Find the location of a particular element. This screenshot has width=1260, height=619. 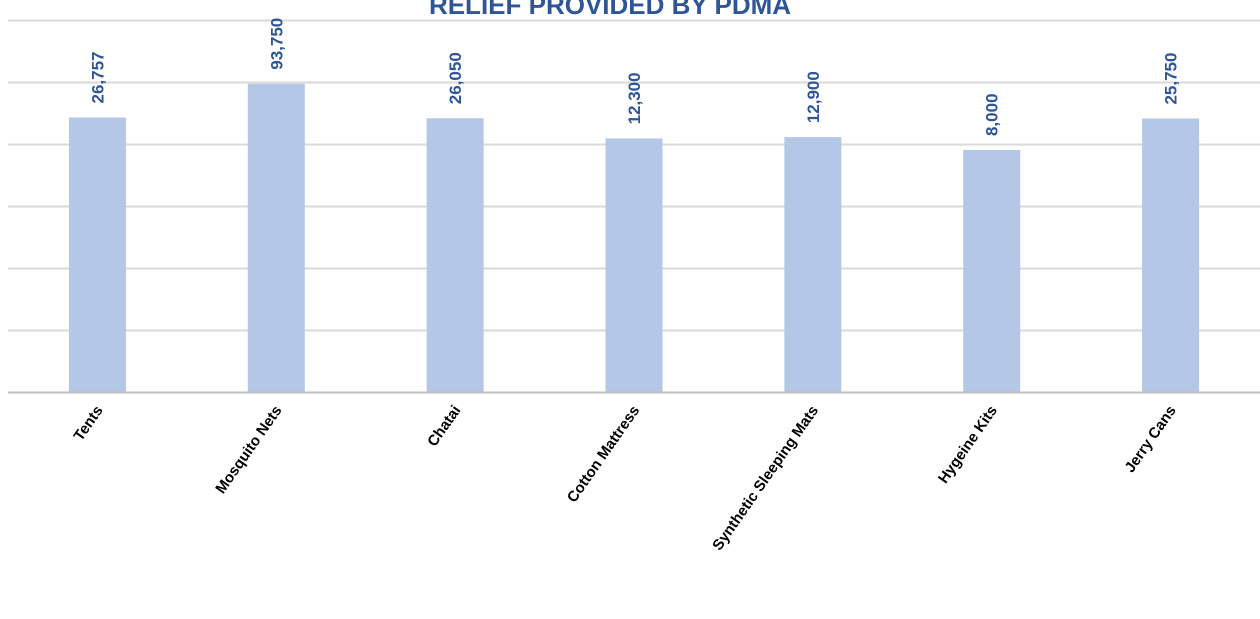

data-label: 26,050 is located at coordinates (455, 78).